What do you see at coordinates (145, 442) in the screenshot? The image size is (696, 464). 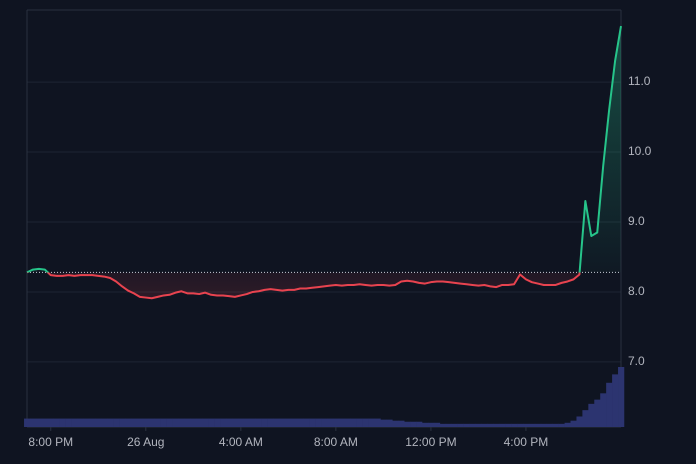 I see `x-tick-label: 26 Aug` at bounding box center [145, 442].